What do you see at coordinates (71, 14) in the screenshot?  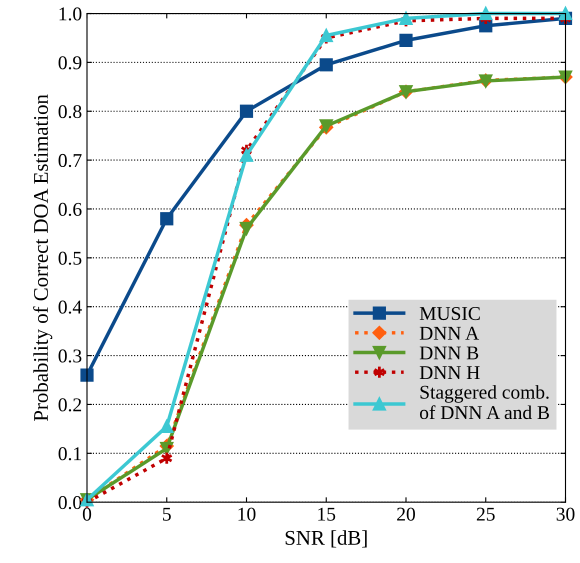 I see `y-tick-label: 1.0` at bounding box center [71, 14].